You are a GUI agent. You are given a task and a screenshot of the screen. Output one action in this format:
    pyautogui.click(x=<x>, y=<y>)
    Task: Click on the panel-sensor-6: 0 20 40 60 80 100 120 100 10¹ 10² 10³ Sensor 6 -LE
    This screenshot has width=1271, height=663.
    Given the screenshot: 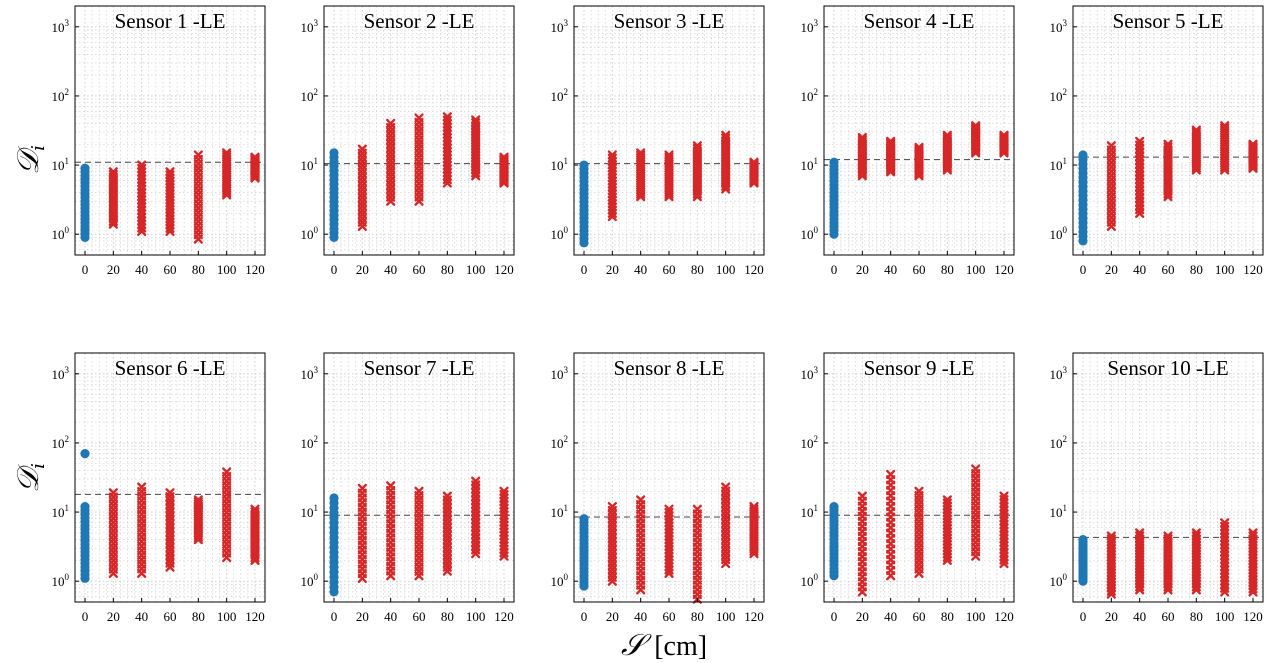 What is the action you would take?
    pyautogui.click(x=159, y=488)
    